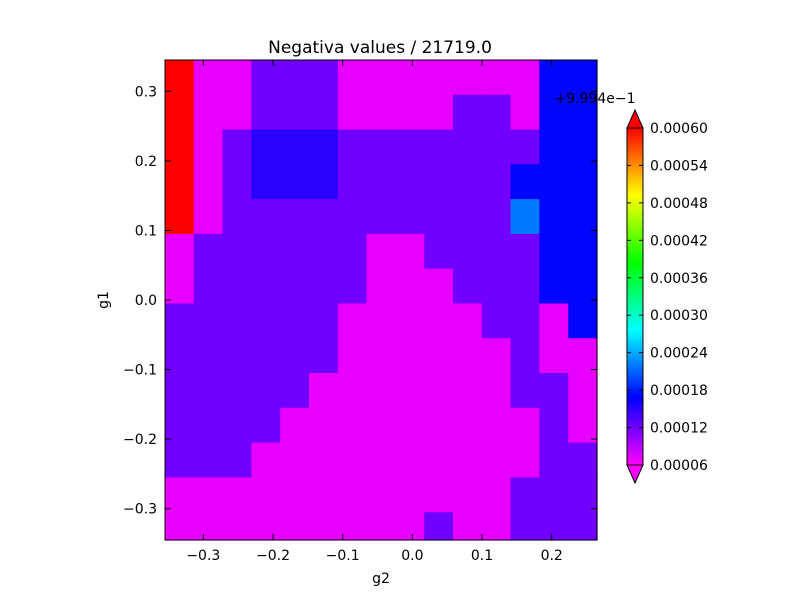  I want to click on colorbar-tick-label: 0.00030, so click(679, 316).